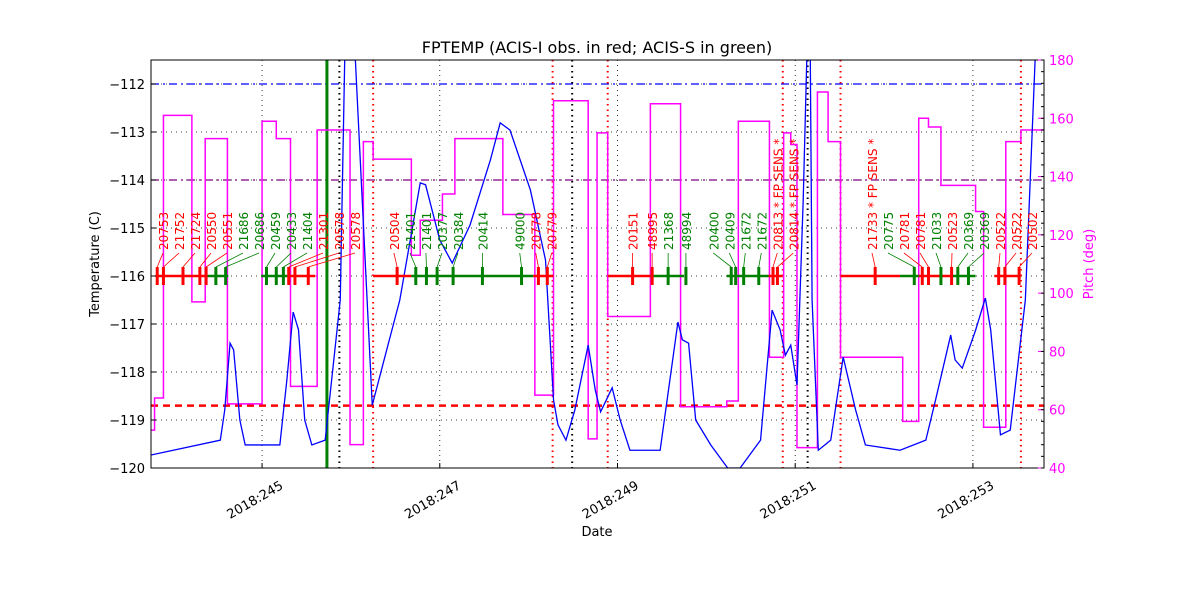 The height and width of the screenshot is (604, 1200). What do you see at coordinates (459, 231) in the screenshot?
I see `obs-label: 20384` at bounding box center [459, 231].